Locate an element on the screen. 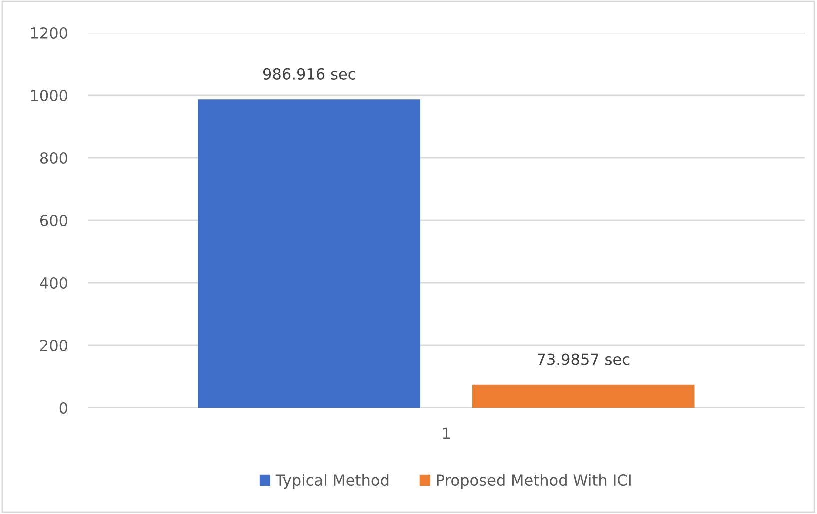 The height and width of the screenshot is (514, 817). data-label: 73.9857 sec is located at coordinates (584, 360).